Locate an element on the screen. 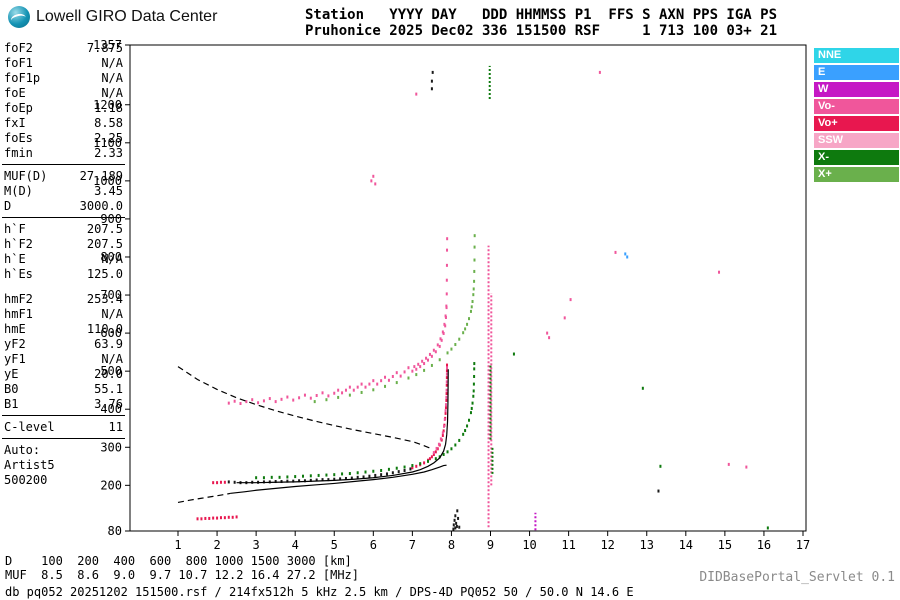  svg-text: 6 is located at coordinates (373, 545).